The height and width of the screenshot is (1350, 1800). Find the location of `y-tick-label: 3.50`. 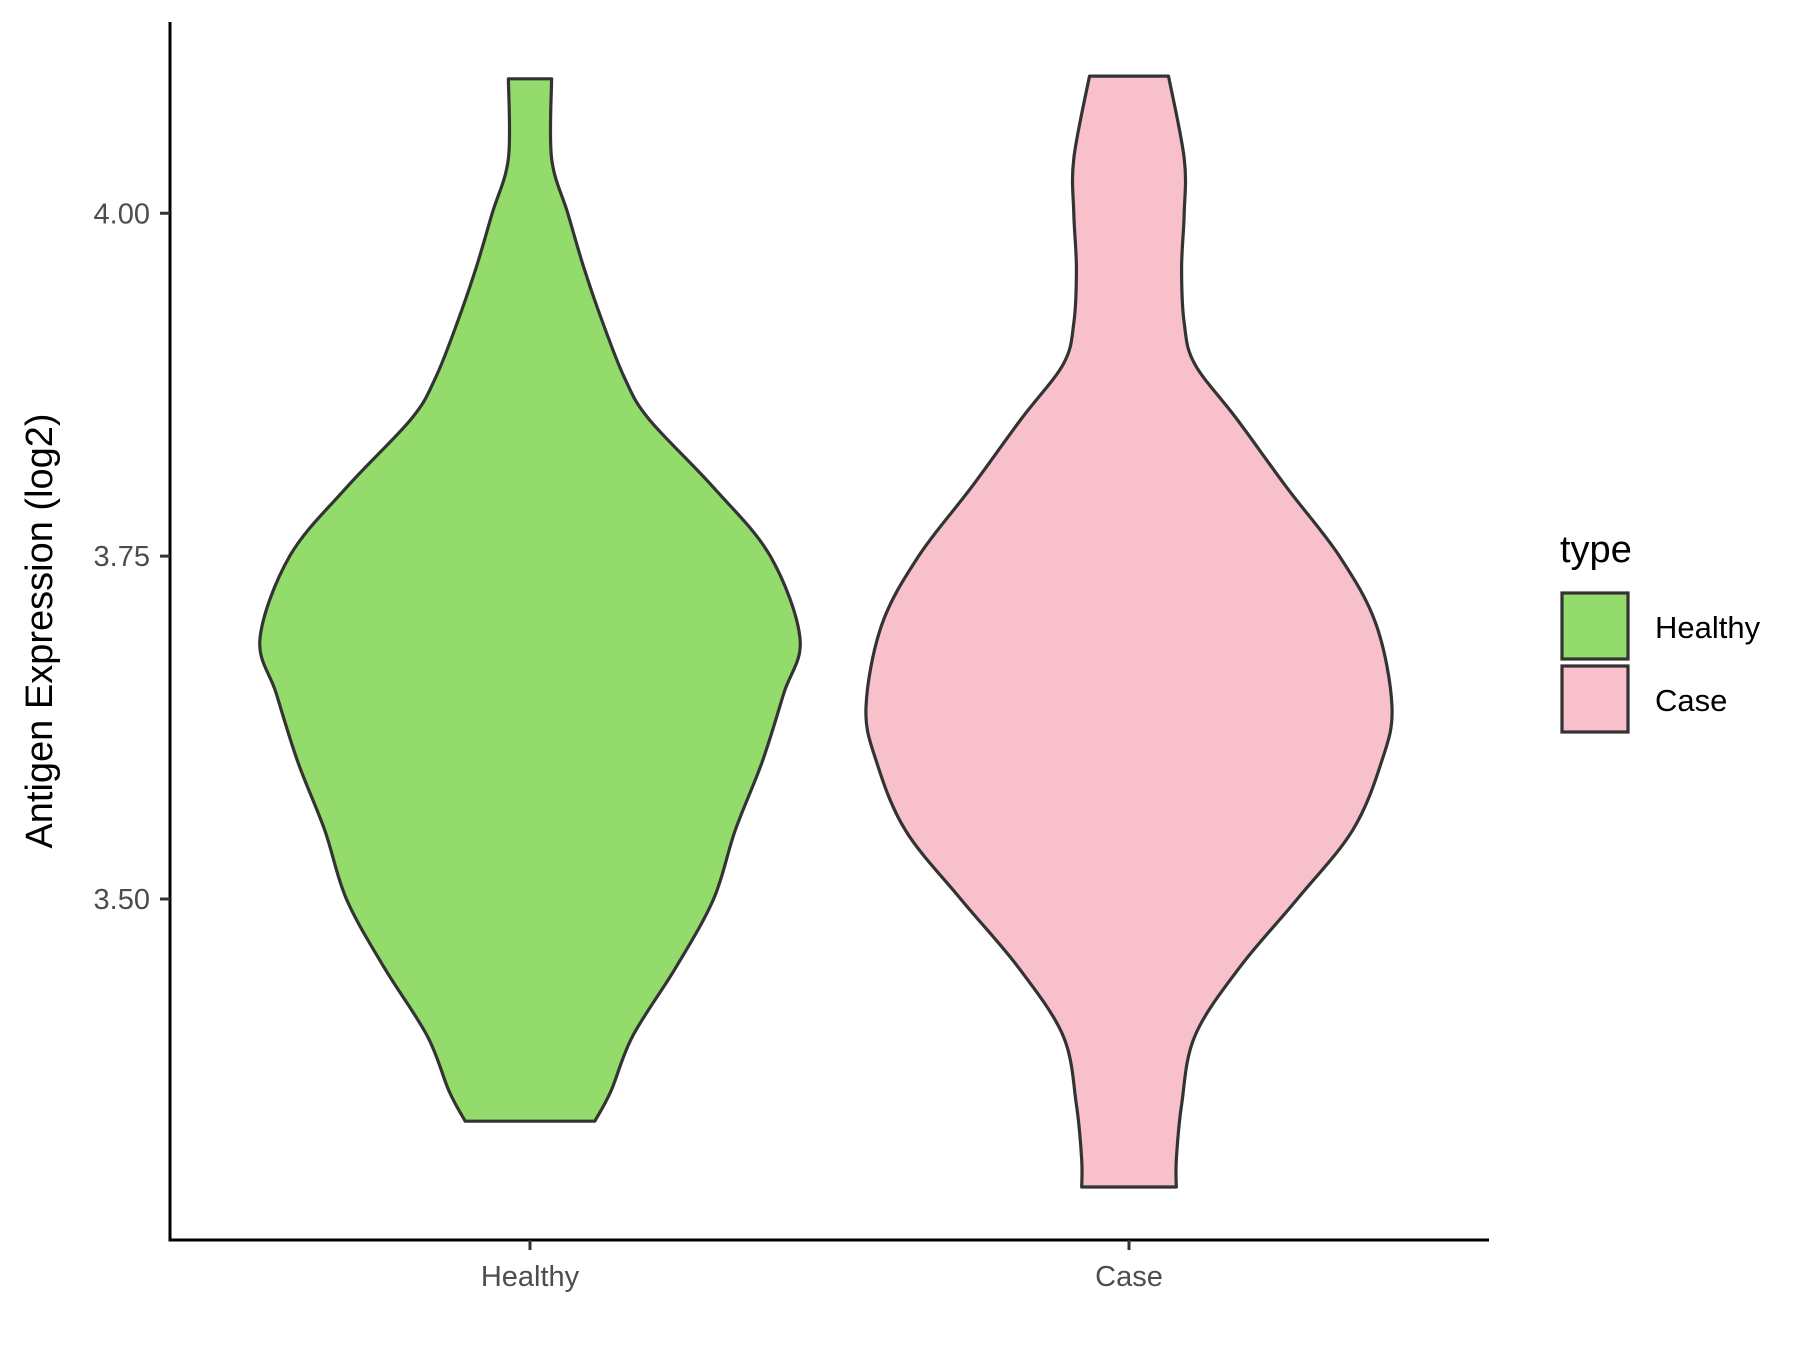

y-tick-label: 3.50 is located at coordinates (122, 900).